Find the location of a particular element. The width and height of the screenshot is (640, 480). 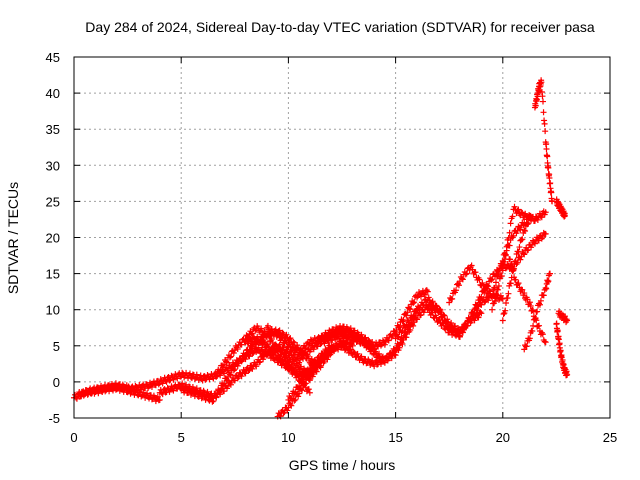

y-tick-label: 10 is located at coordinates (53, 310).